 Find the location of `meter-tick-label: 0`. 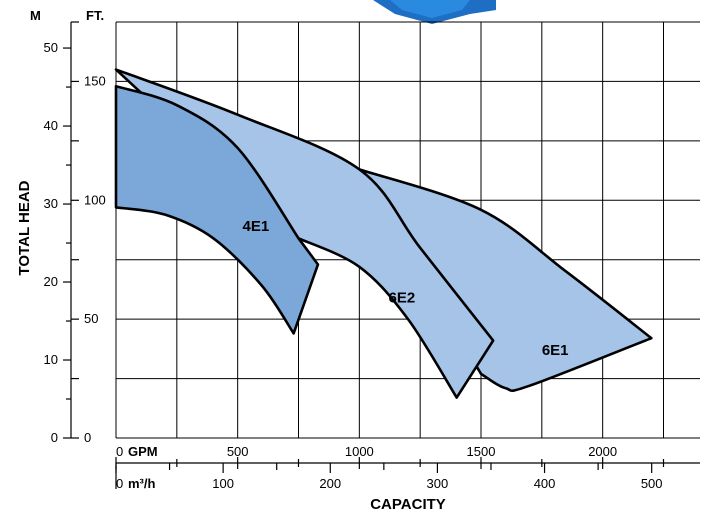

meter-tick-label: 0 is located at coordinates (54, 437).